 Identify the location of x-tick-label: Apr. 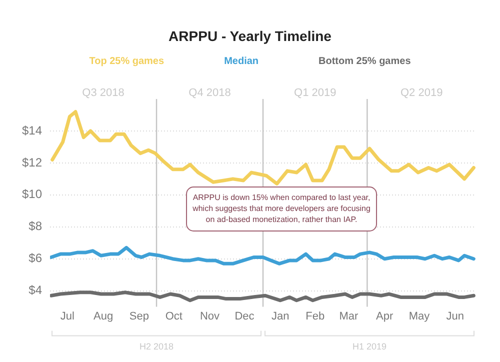
(385, 316).